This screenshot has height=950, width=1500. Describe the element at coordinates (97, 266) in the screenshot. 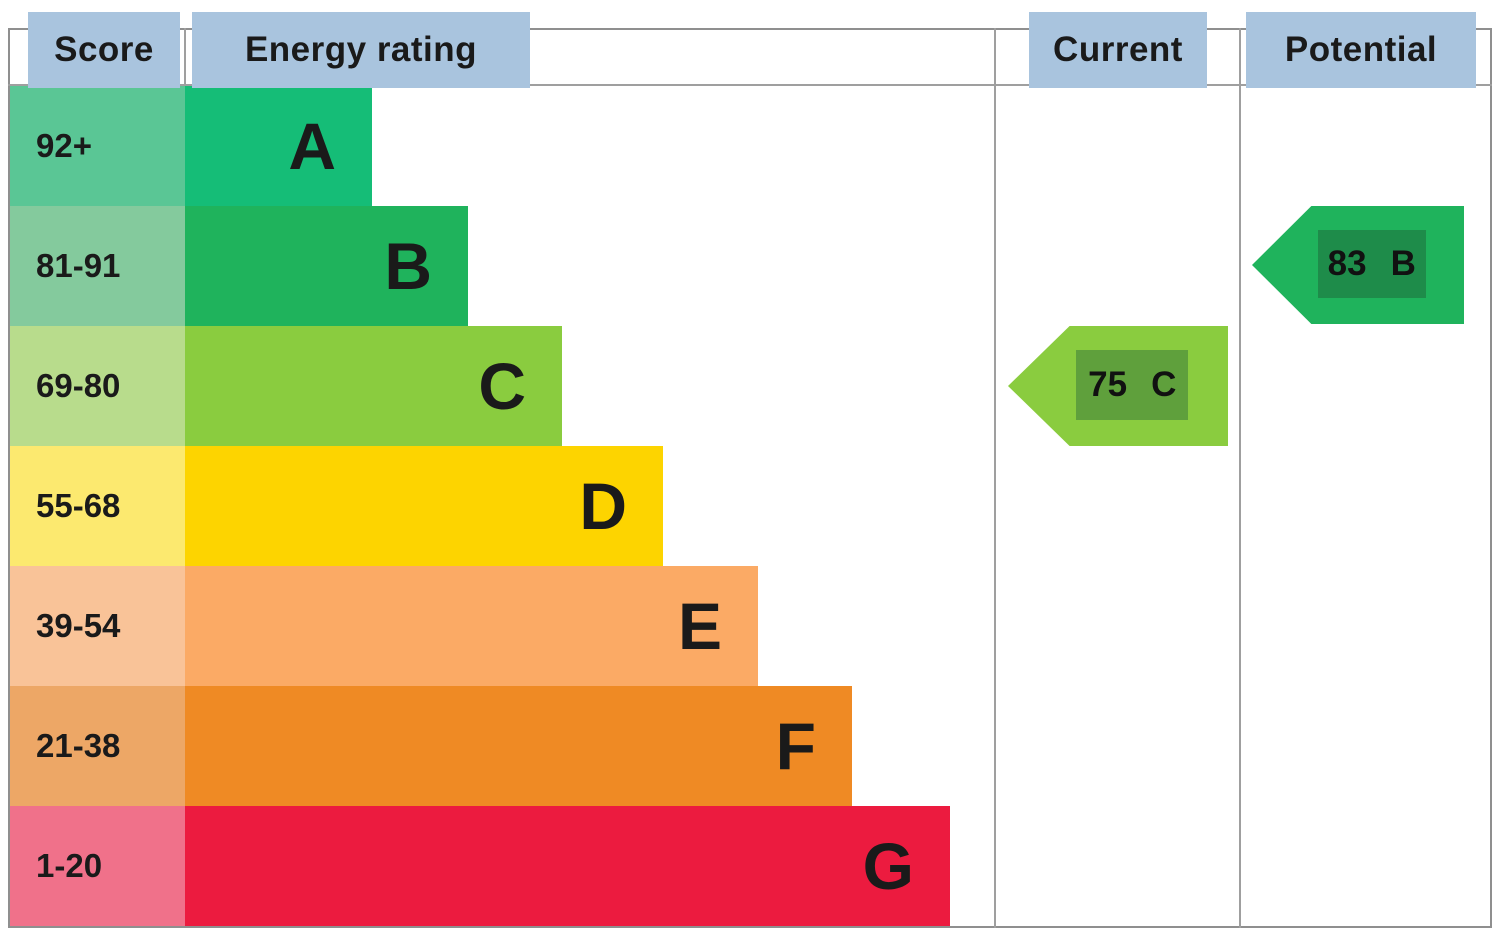

I see `band-score-range-b: 81-91` at that location.